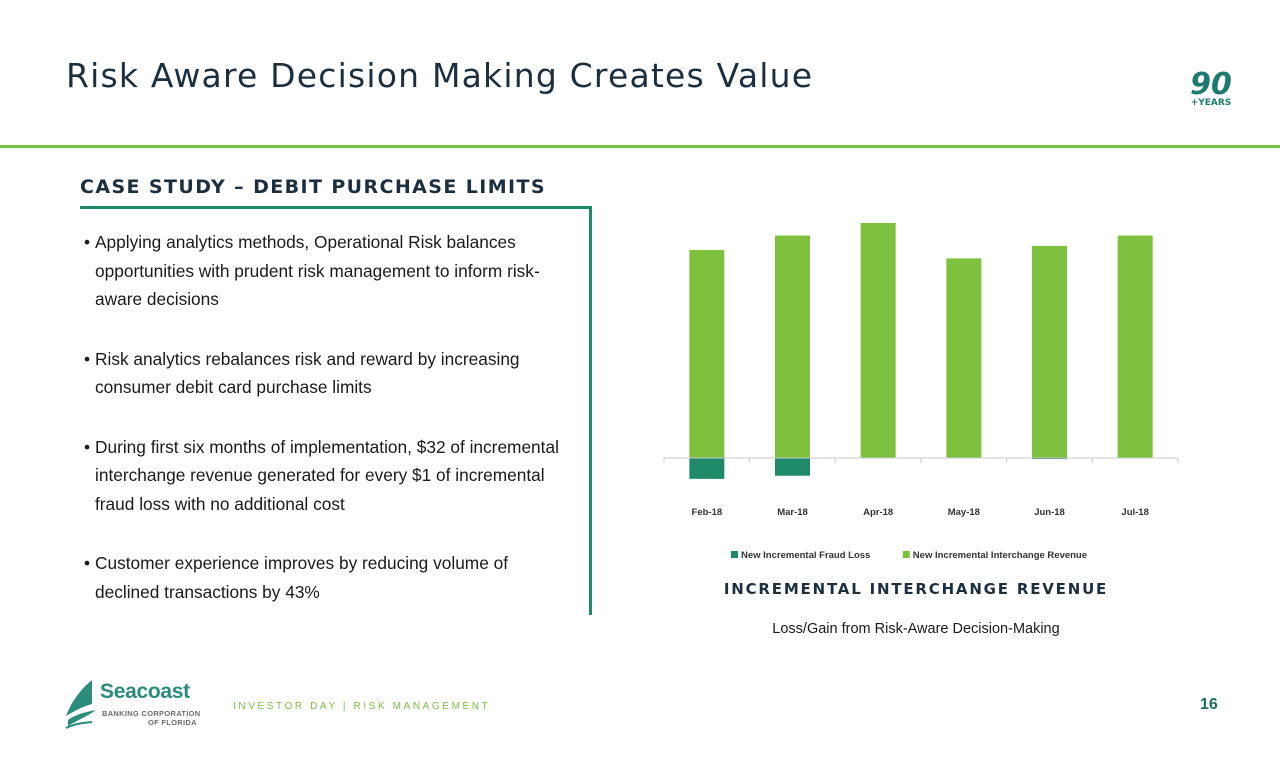 The image size is (1280, 777). What do you see at coordinates (590, 410) in the screenshot?
I see `bracket-side-line` at bounding box center [590, 410].